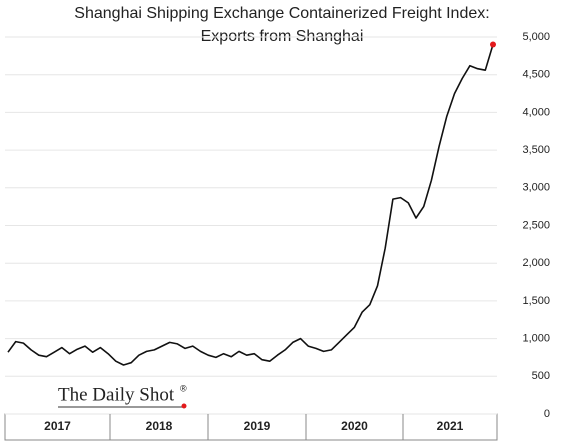 This screenshot has height=447, width=564. What do you see at coordinates (547, 414) in the screenshot?
I see `y-tick-label: 0` at bounding box center [547, 414].